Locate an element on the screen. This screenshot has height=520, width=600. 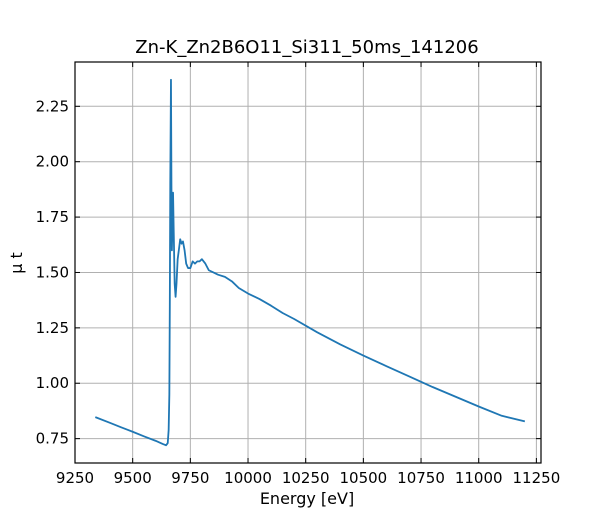
x-tick-label: 10750 is located at coordinates (421, 478).